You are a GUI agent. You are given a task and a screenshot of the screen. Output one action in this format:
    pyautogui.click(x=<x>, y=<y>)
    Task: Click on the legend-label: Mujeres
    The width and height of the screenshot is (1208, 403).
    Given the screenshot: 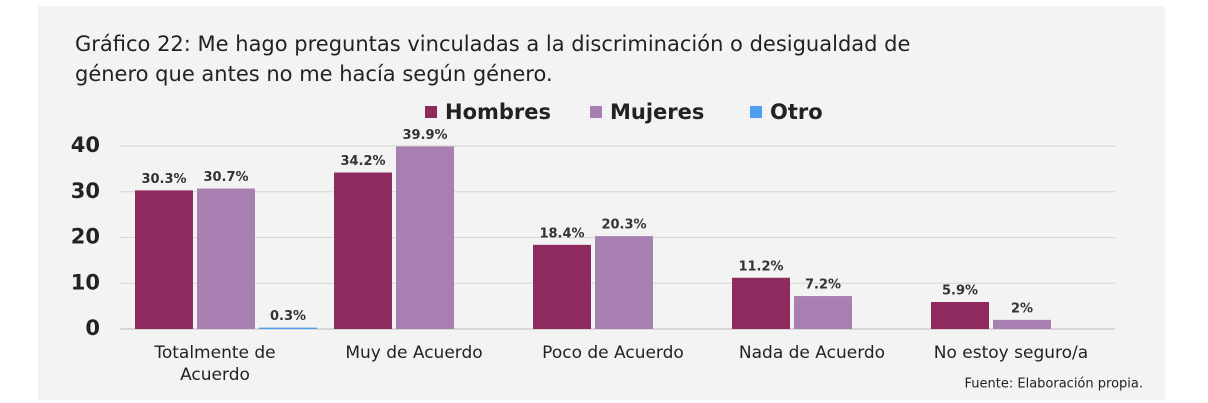 What is the action you would take?
    pyautogui.click(x=657, y=112)
    